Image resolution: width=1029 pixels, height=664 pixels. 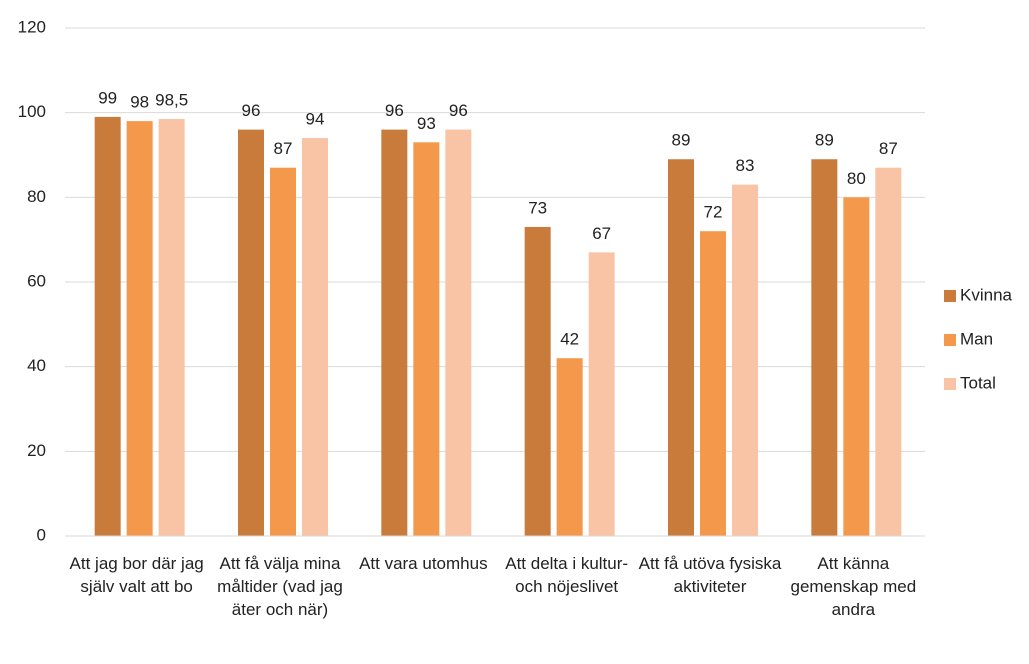 I want to click on x-tick-label: Att delta i kultur- och nöjeslivet, so click(x=567, y=575).